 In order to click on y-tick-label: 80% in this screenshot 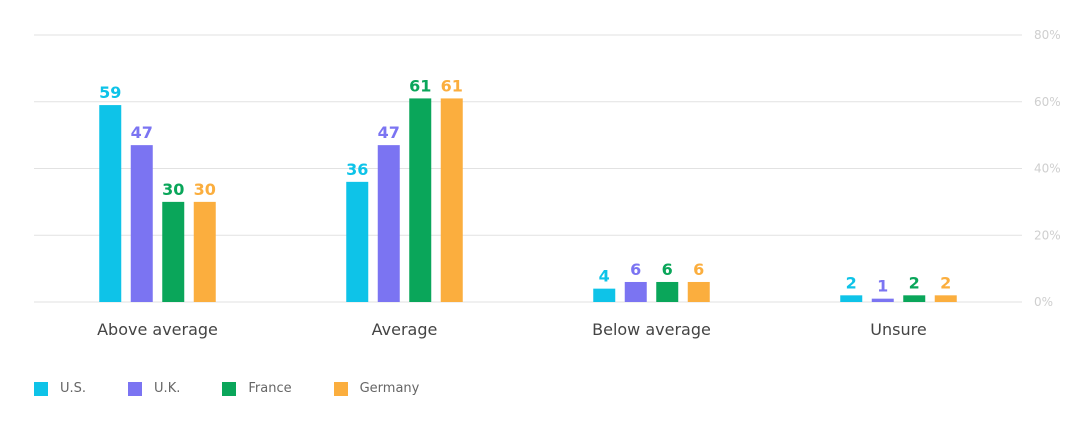, I will do `click(1047, 35)`.